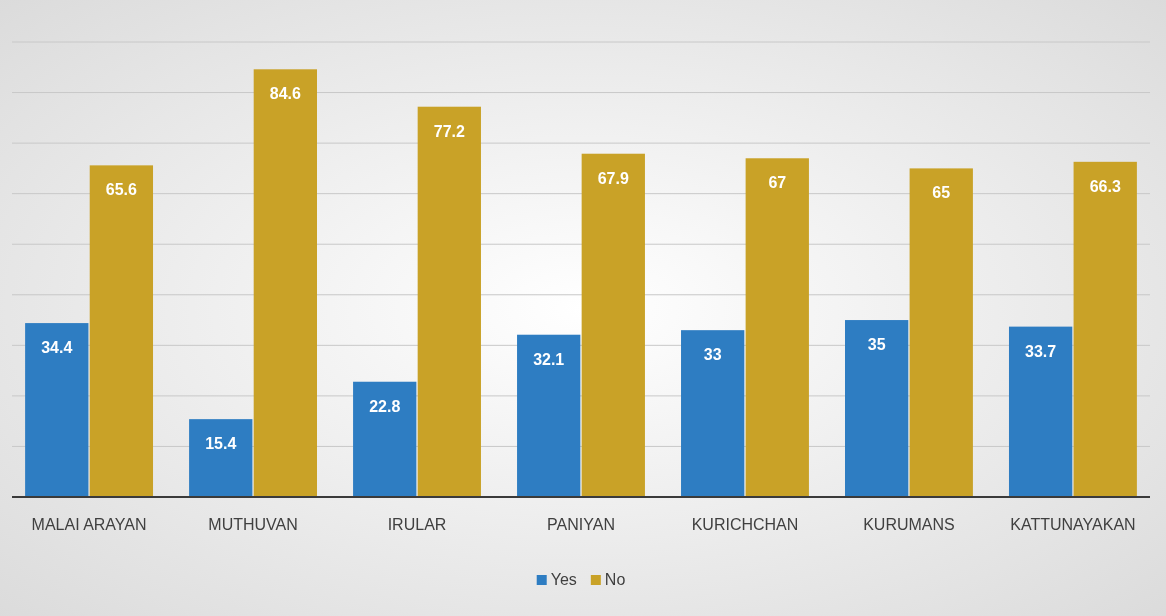 The image size is (1166, 616). Describe the element at coordinates (745, 525) in the screenshot. I see `x-tick-label: KURICHCHAN` at that location.